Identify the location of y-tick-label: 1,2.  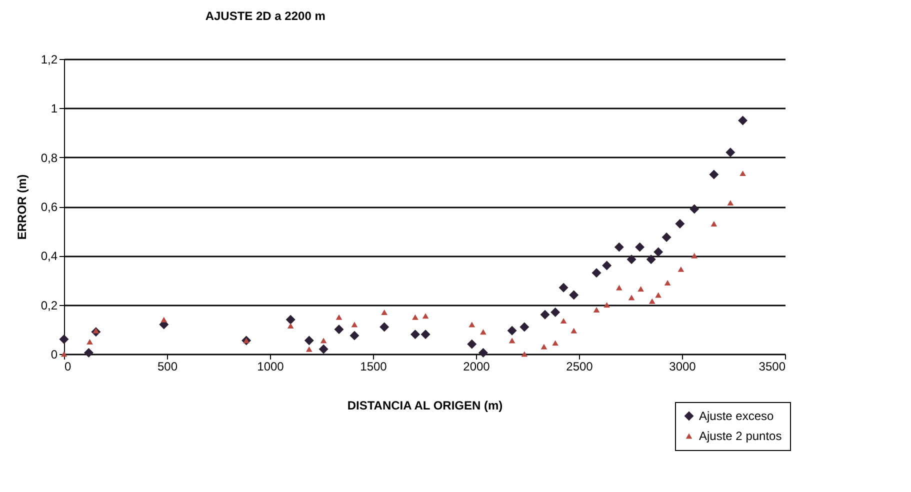
(49, 59).